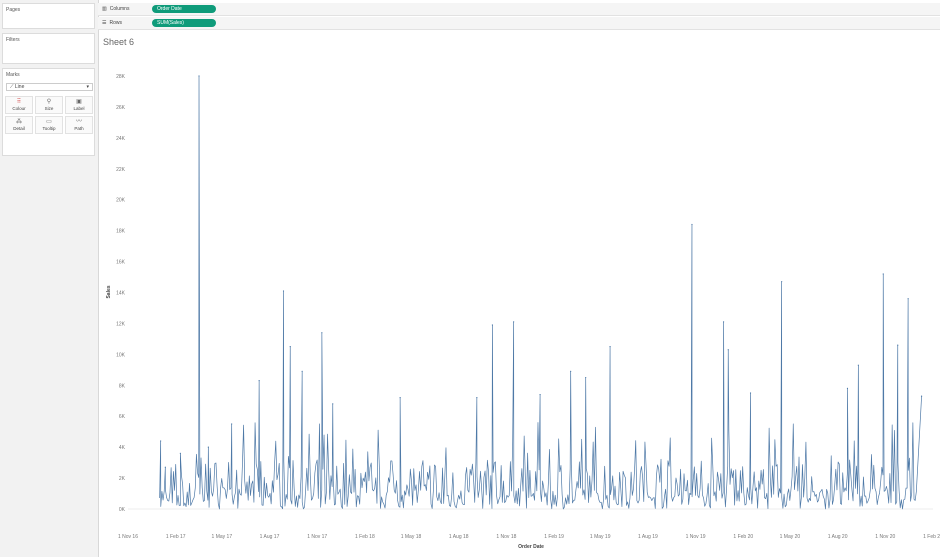  What do you see at coordinates (365, 537) in the screenshot?
I see `x-tick-label: 1 Feb 18` at bounding box center [365, 537].